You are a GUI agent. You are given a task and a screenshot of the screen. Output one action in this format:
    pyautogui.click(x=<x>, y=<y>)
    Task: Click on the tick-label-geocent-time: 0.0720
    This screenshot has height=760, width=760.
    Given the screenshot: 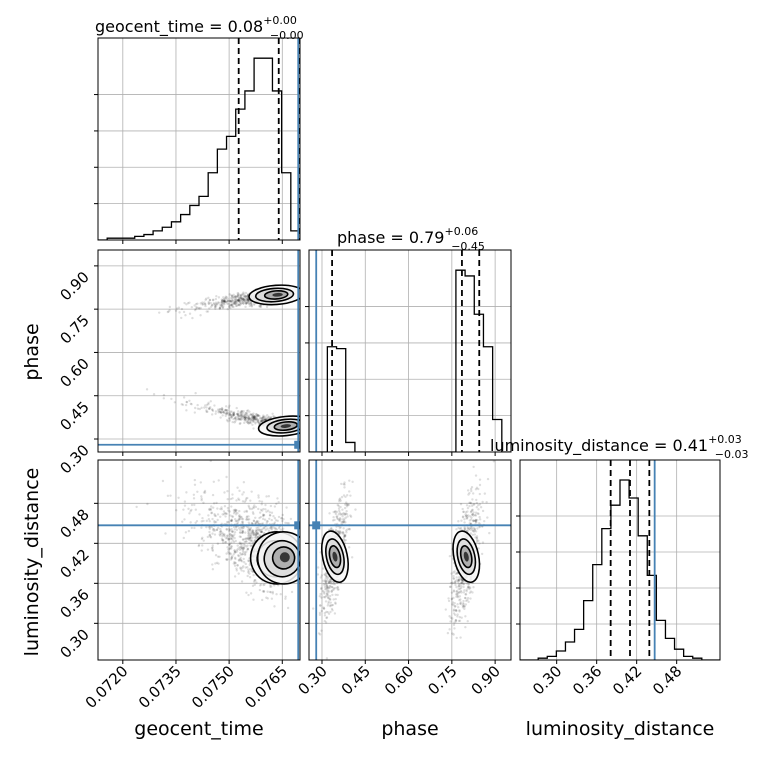 What is the action you would take?
    pyautogui.click(x=107, y=687)
    